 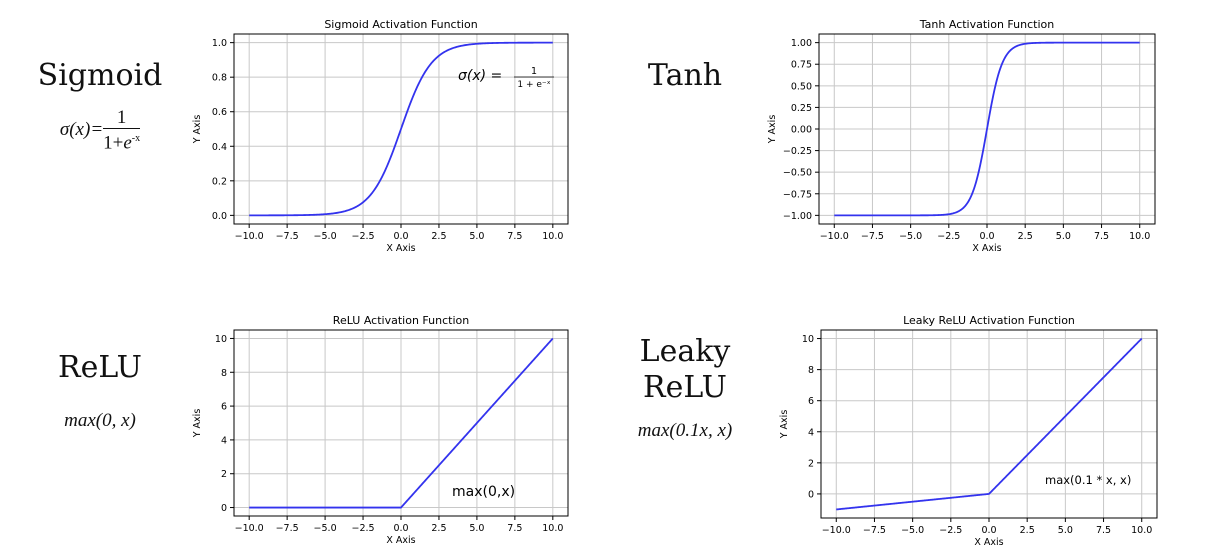 I want to click on relu-formula: max(0, x), so click(x=100, y=420).